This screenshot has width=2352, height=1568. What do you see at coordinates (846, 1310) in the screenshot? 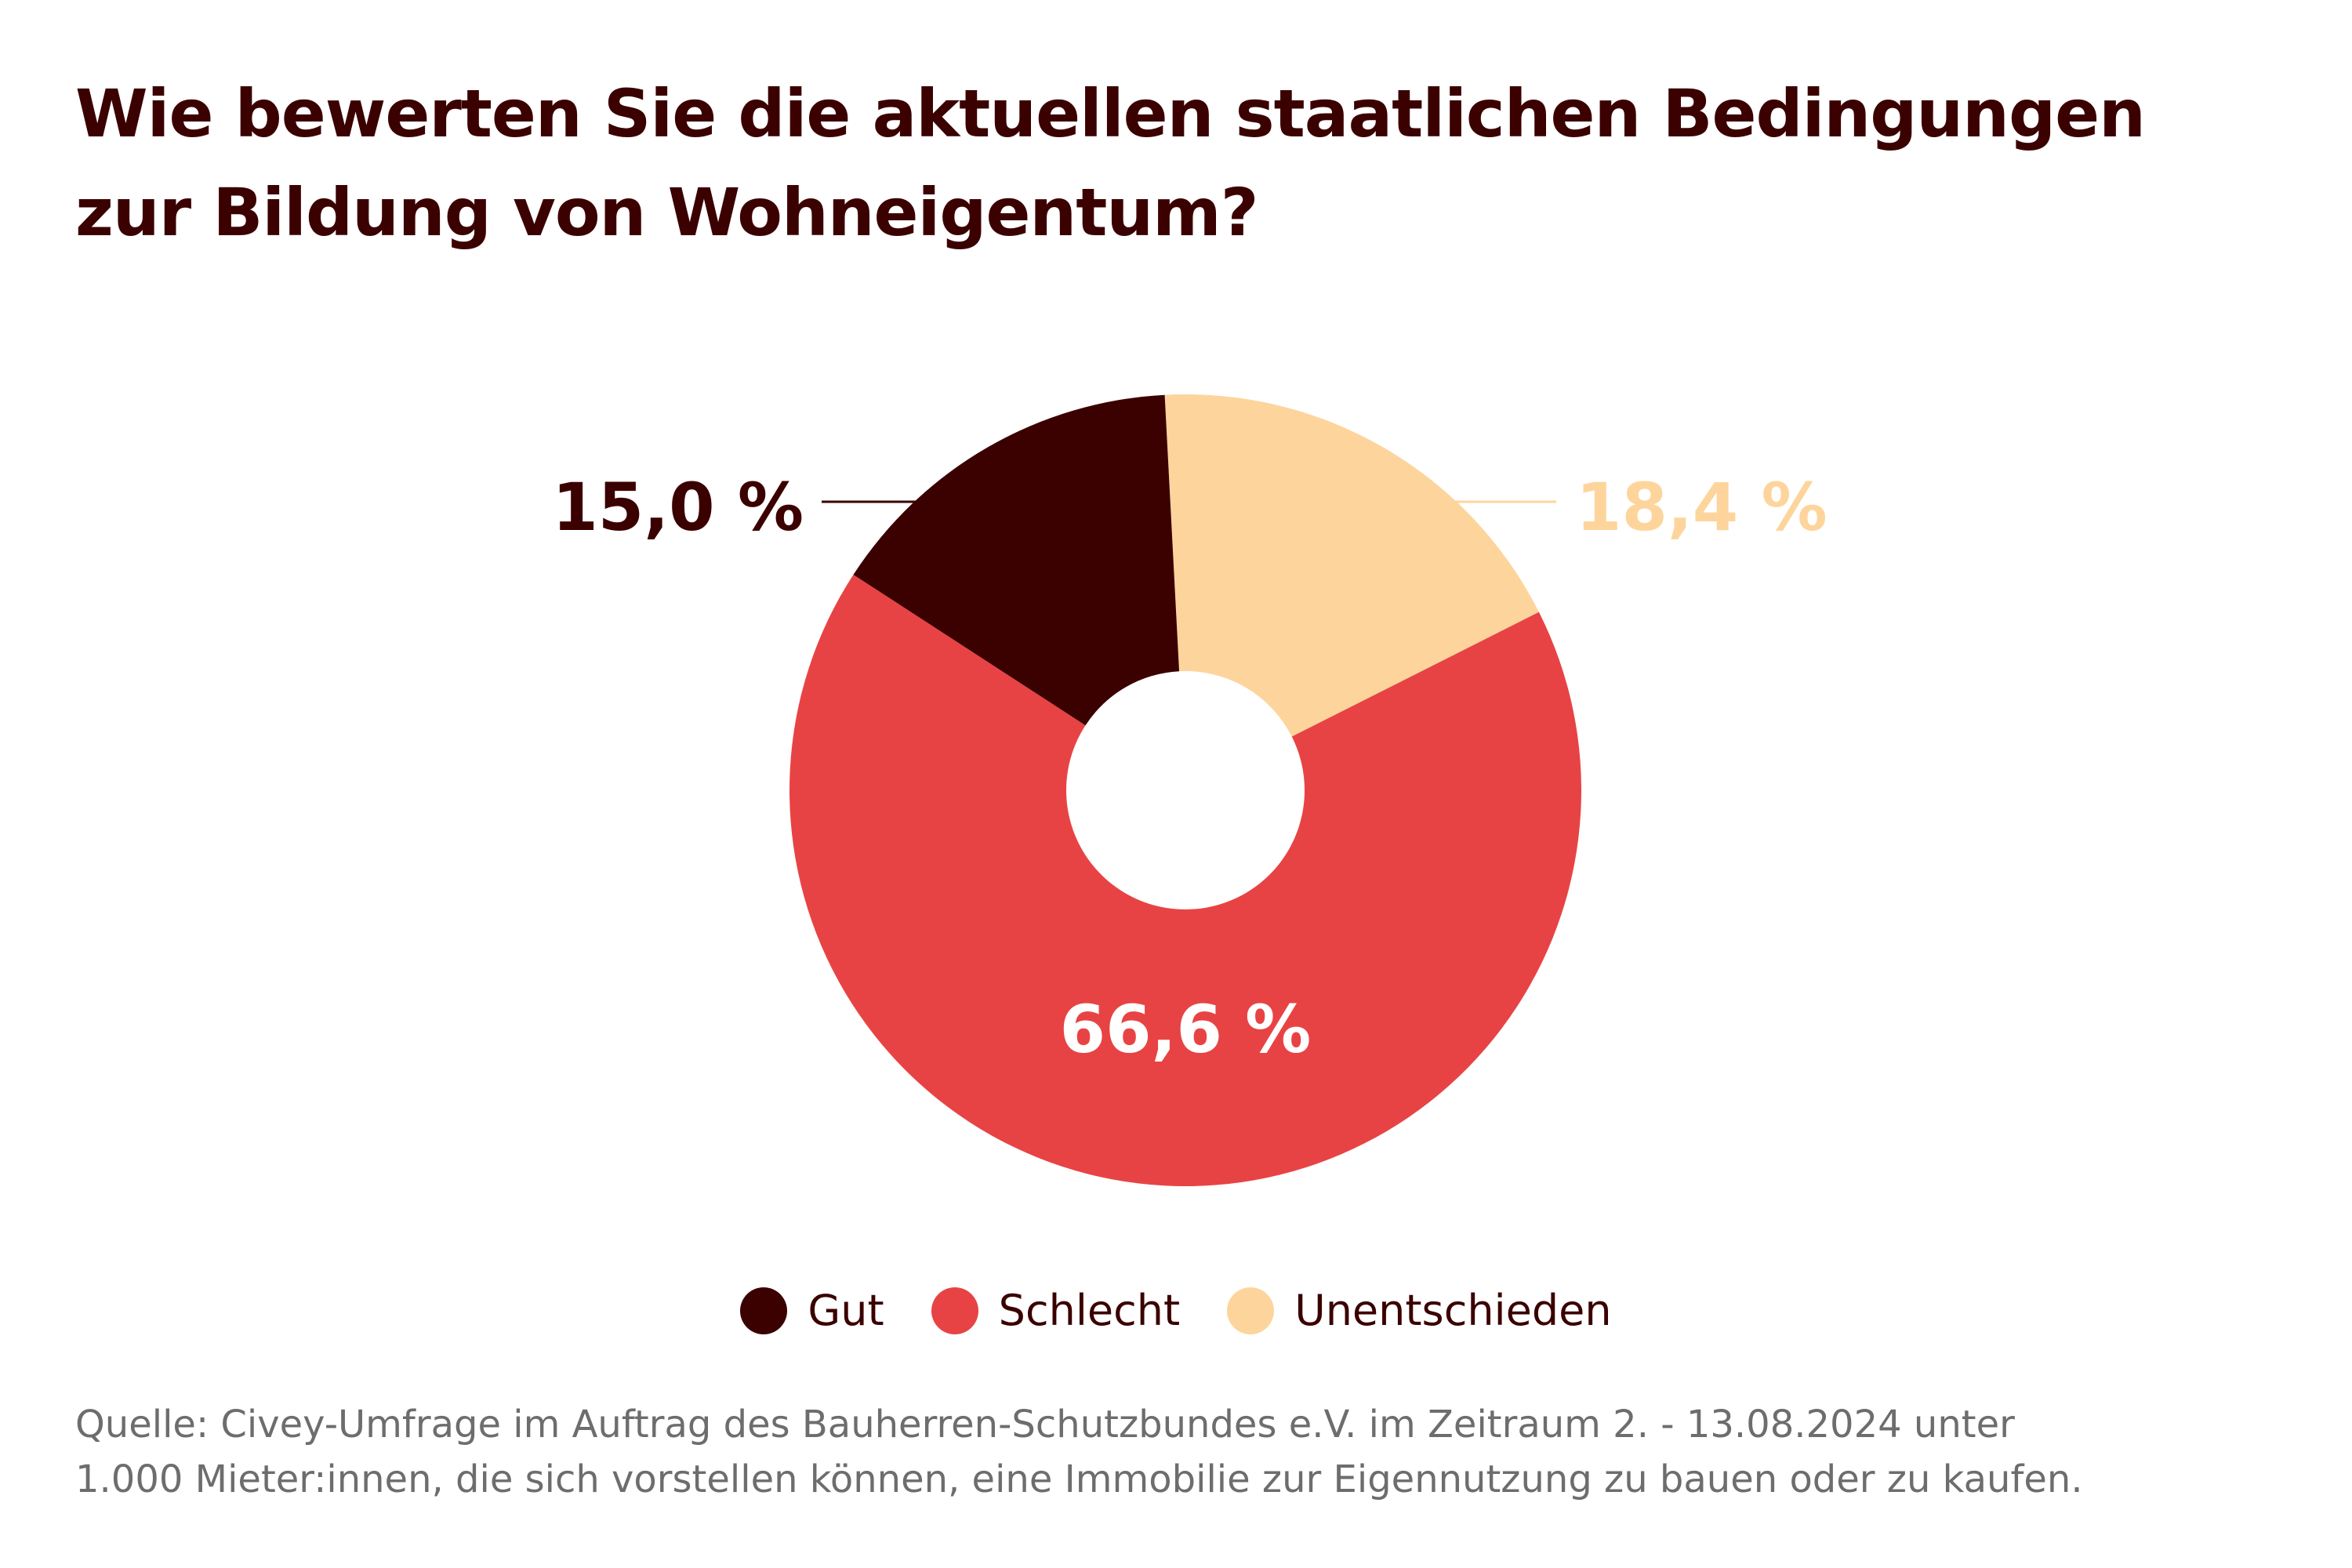
I see `legend-label-gut: Gut` at bounding box center [846, 1310].